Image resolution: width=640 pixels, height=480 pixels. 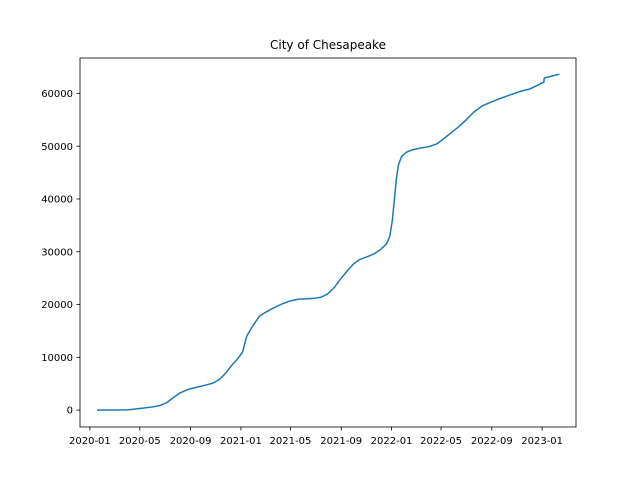 What do you see at coordinates (291, 441) in the screenshot?
I see `x-tick-label: 2021-05` at bounding box center [291, 441].